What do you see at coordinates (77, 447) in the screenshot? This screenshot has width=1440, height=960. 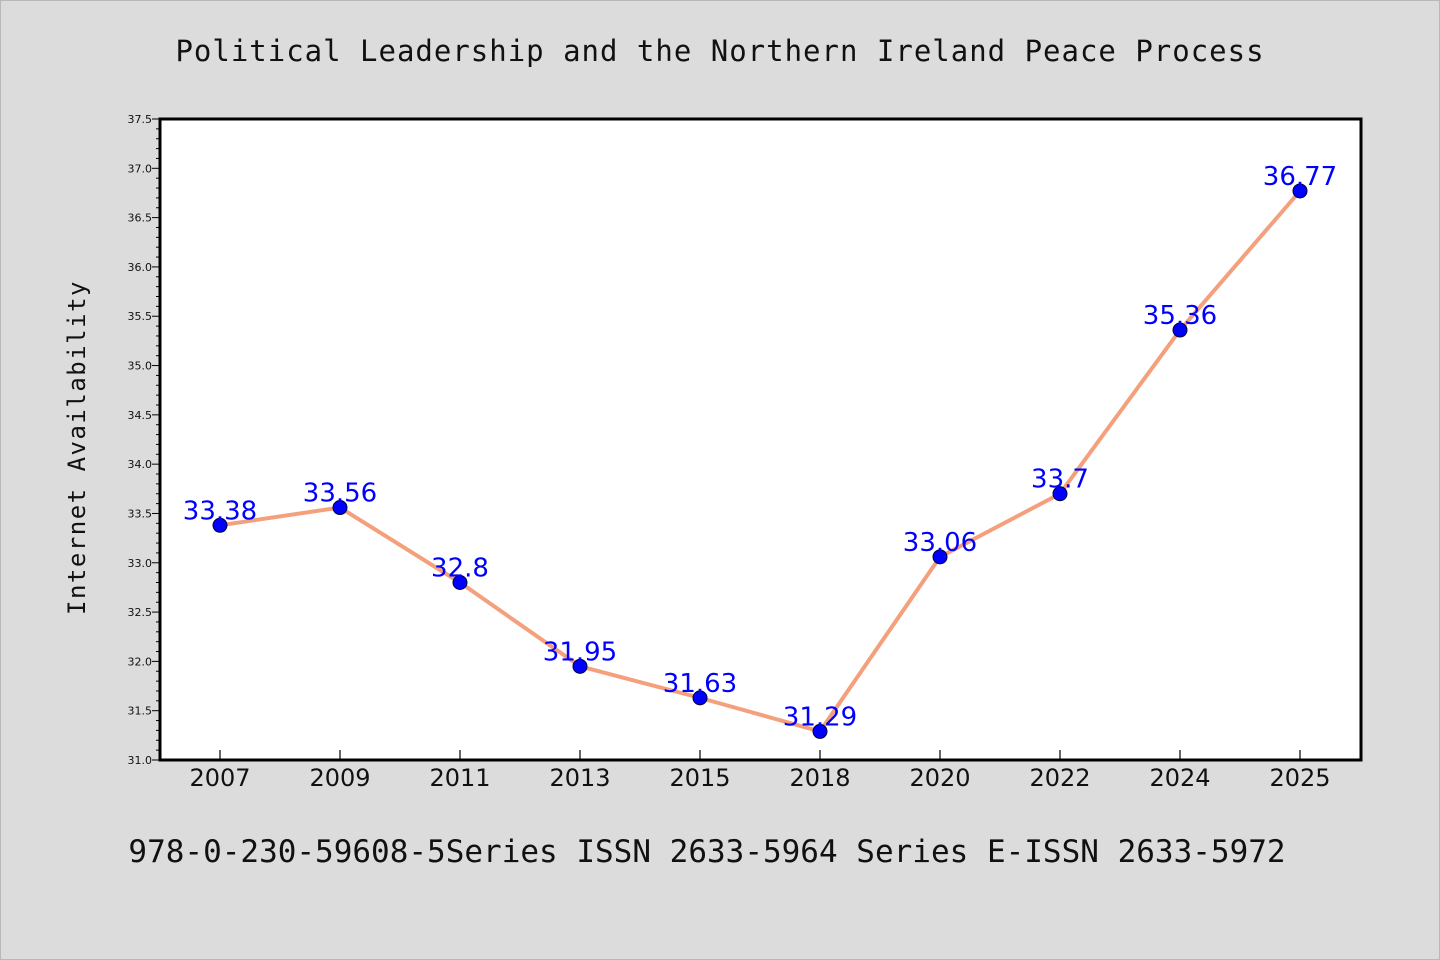 I see `y-axis-label: Internet Availability` at bounding box center [77, 447].